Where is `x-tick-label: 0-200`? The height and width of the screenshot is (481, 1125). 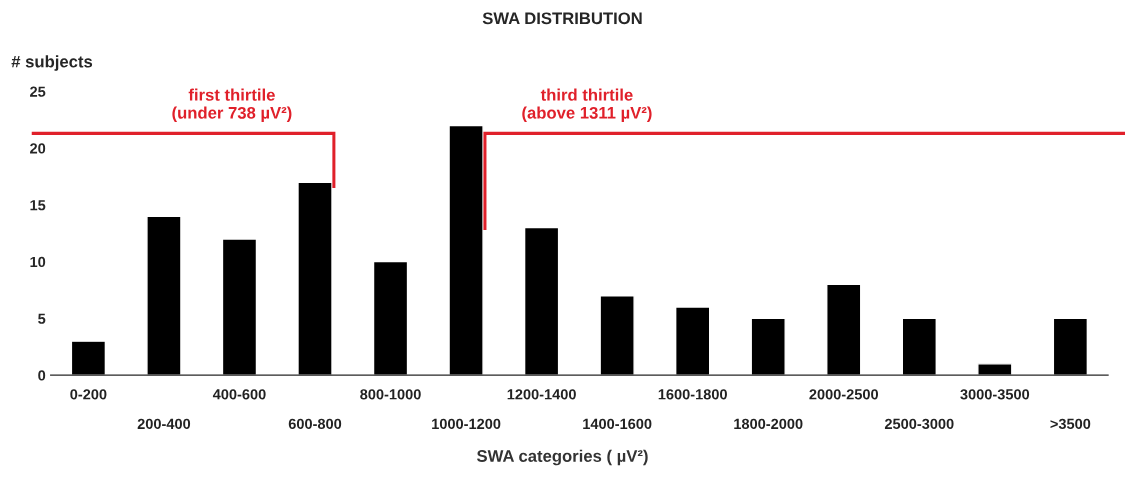 x-tick-label: 0-200 is located at coordinates (88, 394).